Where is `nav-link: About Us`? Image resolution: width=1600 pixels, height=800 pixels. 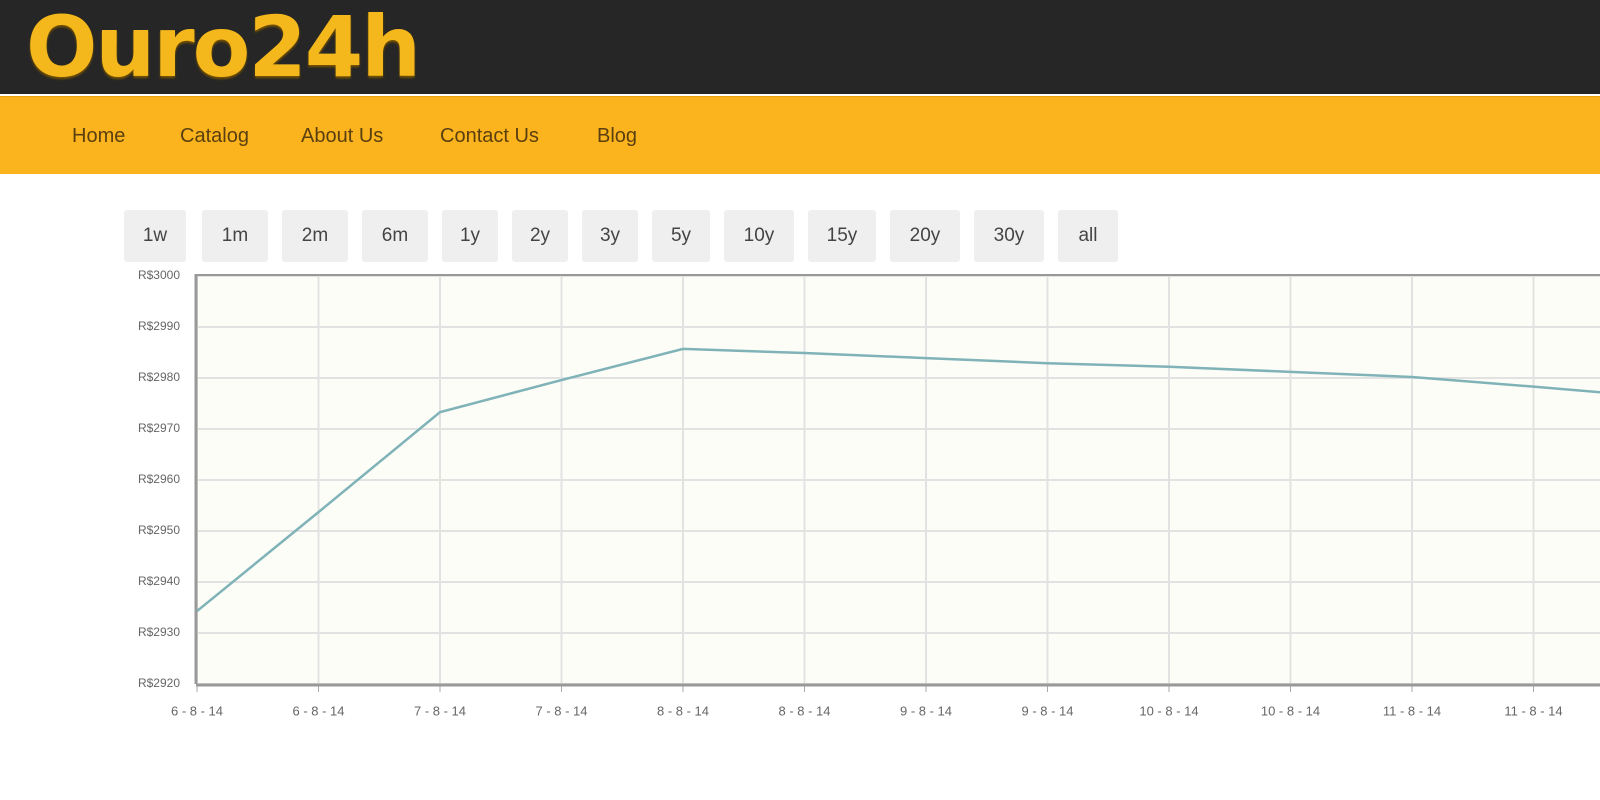
nav-link: About Us is located at coordinates (342, 136).